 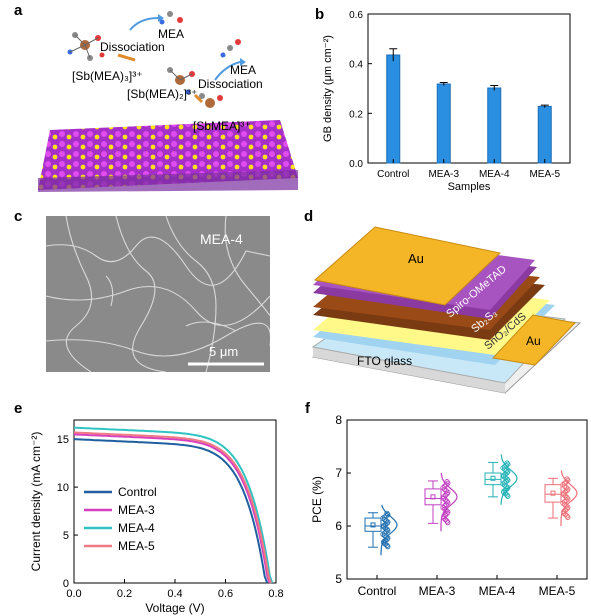 What do you see at coordinates (243, 70) in the screenshot?
I see `label-mea-mid: MEA` at bounding box center [243, 70].